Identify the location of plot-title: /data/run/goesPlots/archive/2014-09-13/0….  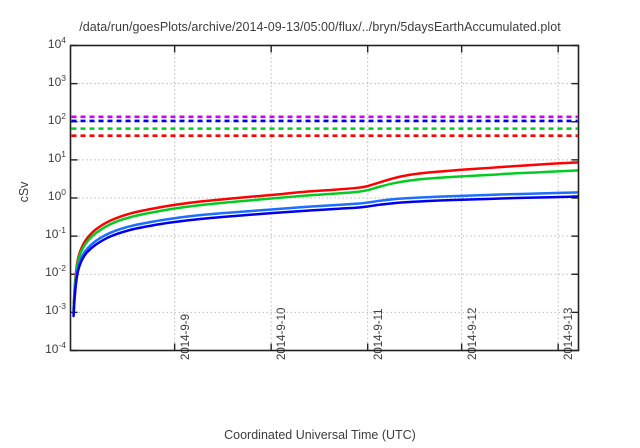
(320, 27).